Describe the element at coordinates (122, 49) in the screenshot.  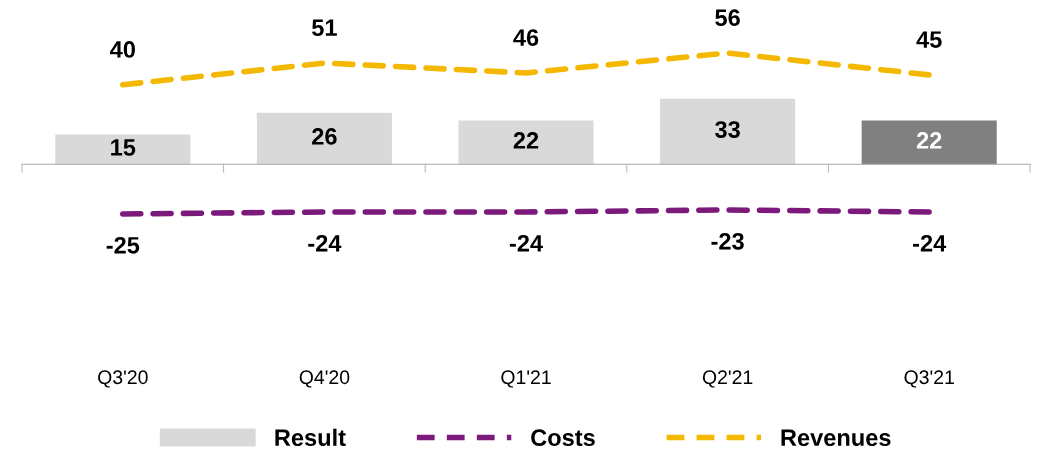
I see `data-label: 40` at that location.